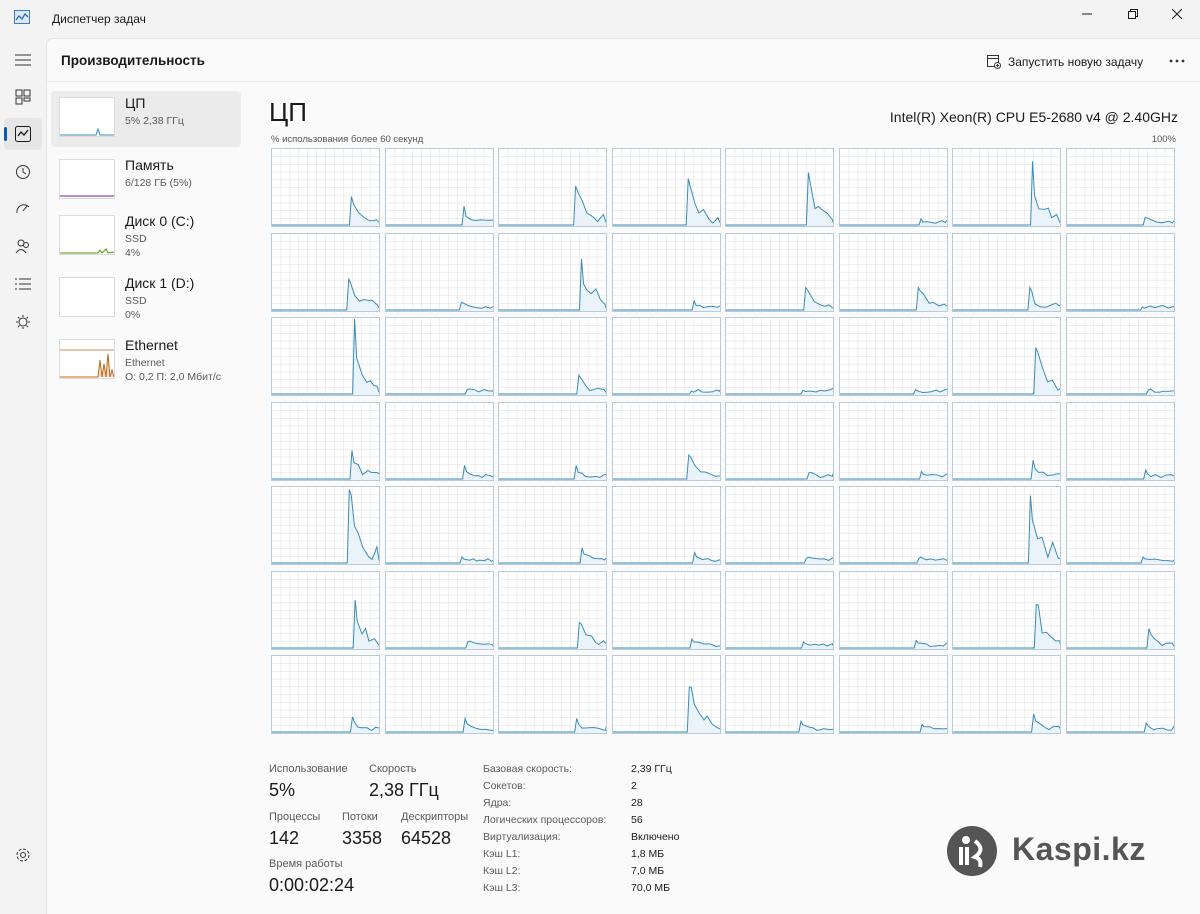 This screenshot has width=1200, height=914. What do you see at coordinates (1065, 62) in the screenshot?
I see `run-new-task-button: Запустить новую задачу` at bounding box center [1065, 62].